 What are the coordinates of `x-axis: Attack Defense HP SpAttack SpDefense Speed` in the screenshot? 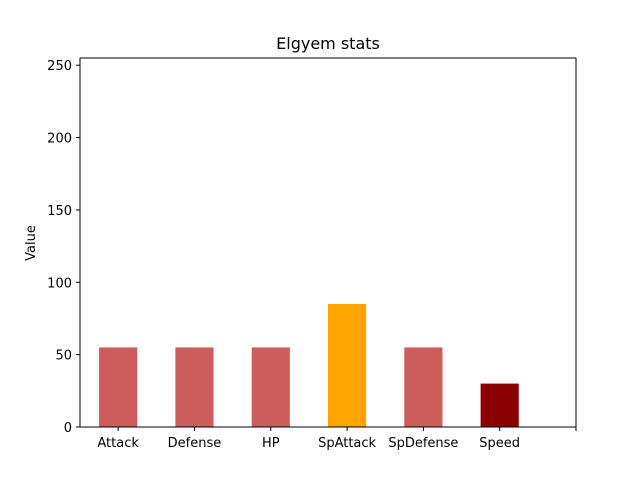 It's located at (337, 439).